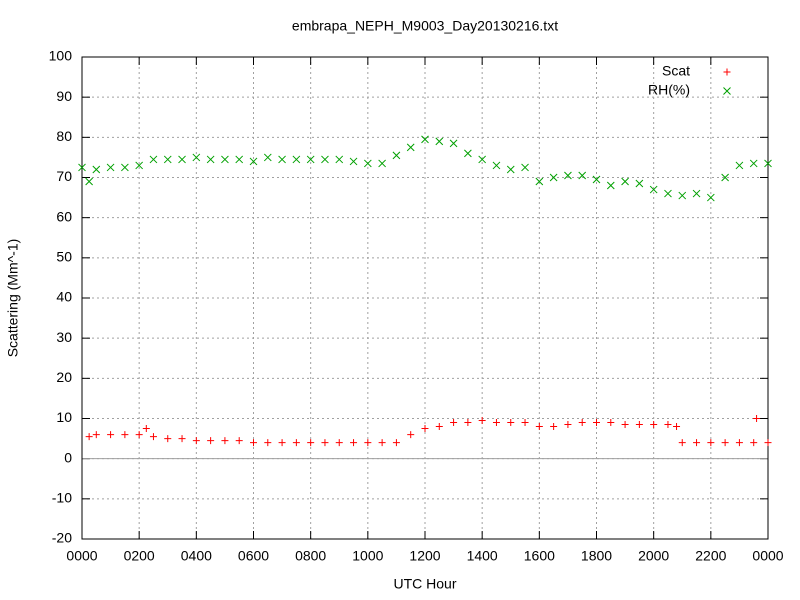 The height and width of the screenshot is (600, 800). Describe the element at coordinates (64, 257) in the screenshot. I see `y-tick-label: 50` at that location.